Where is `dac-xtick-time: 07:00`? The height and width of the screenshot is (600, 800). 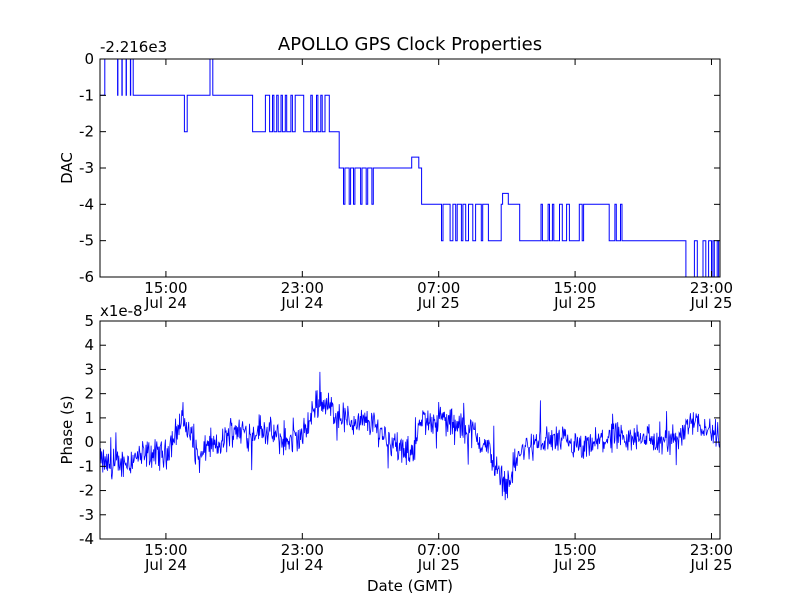 dac-xtick-time: 07:00 is located at coordinates (438, 288).